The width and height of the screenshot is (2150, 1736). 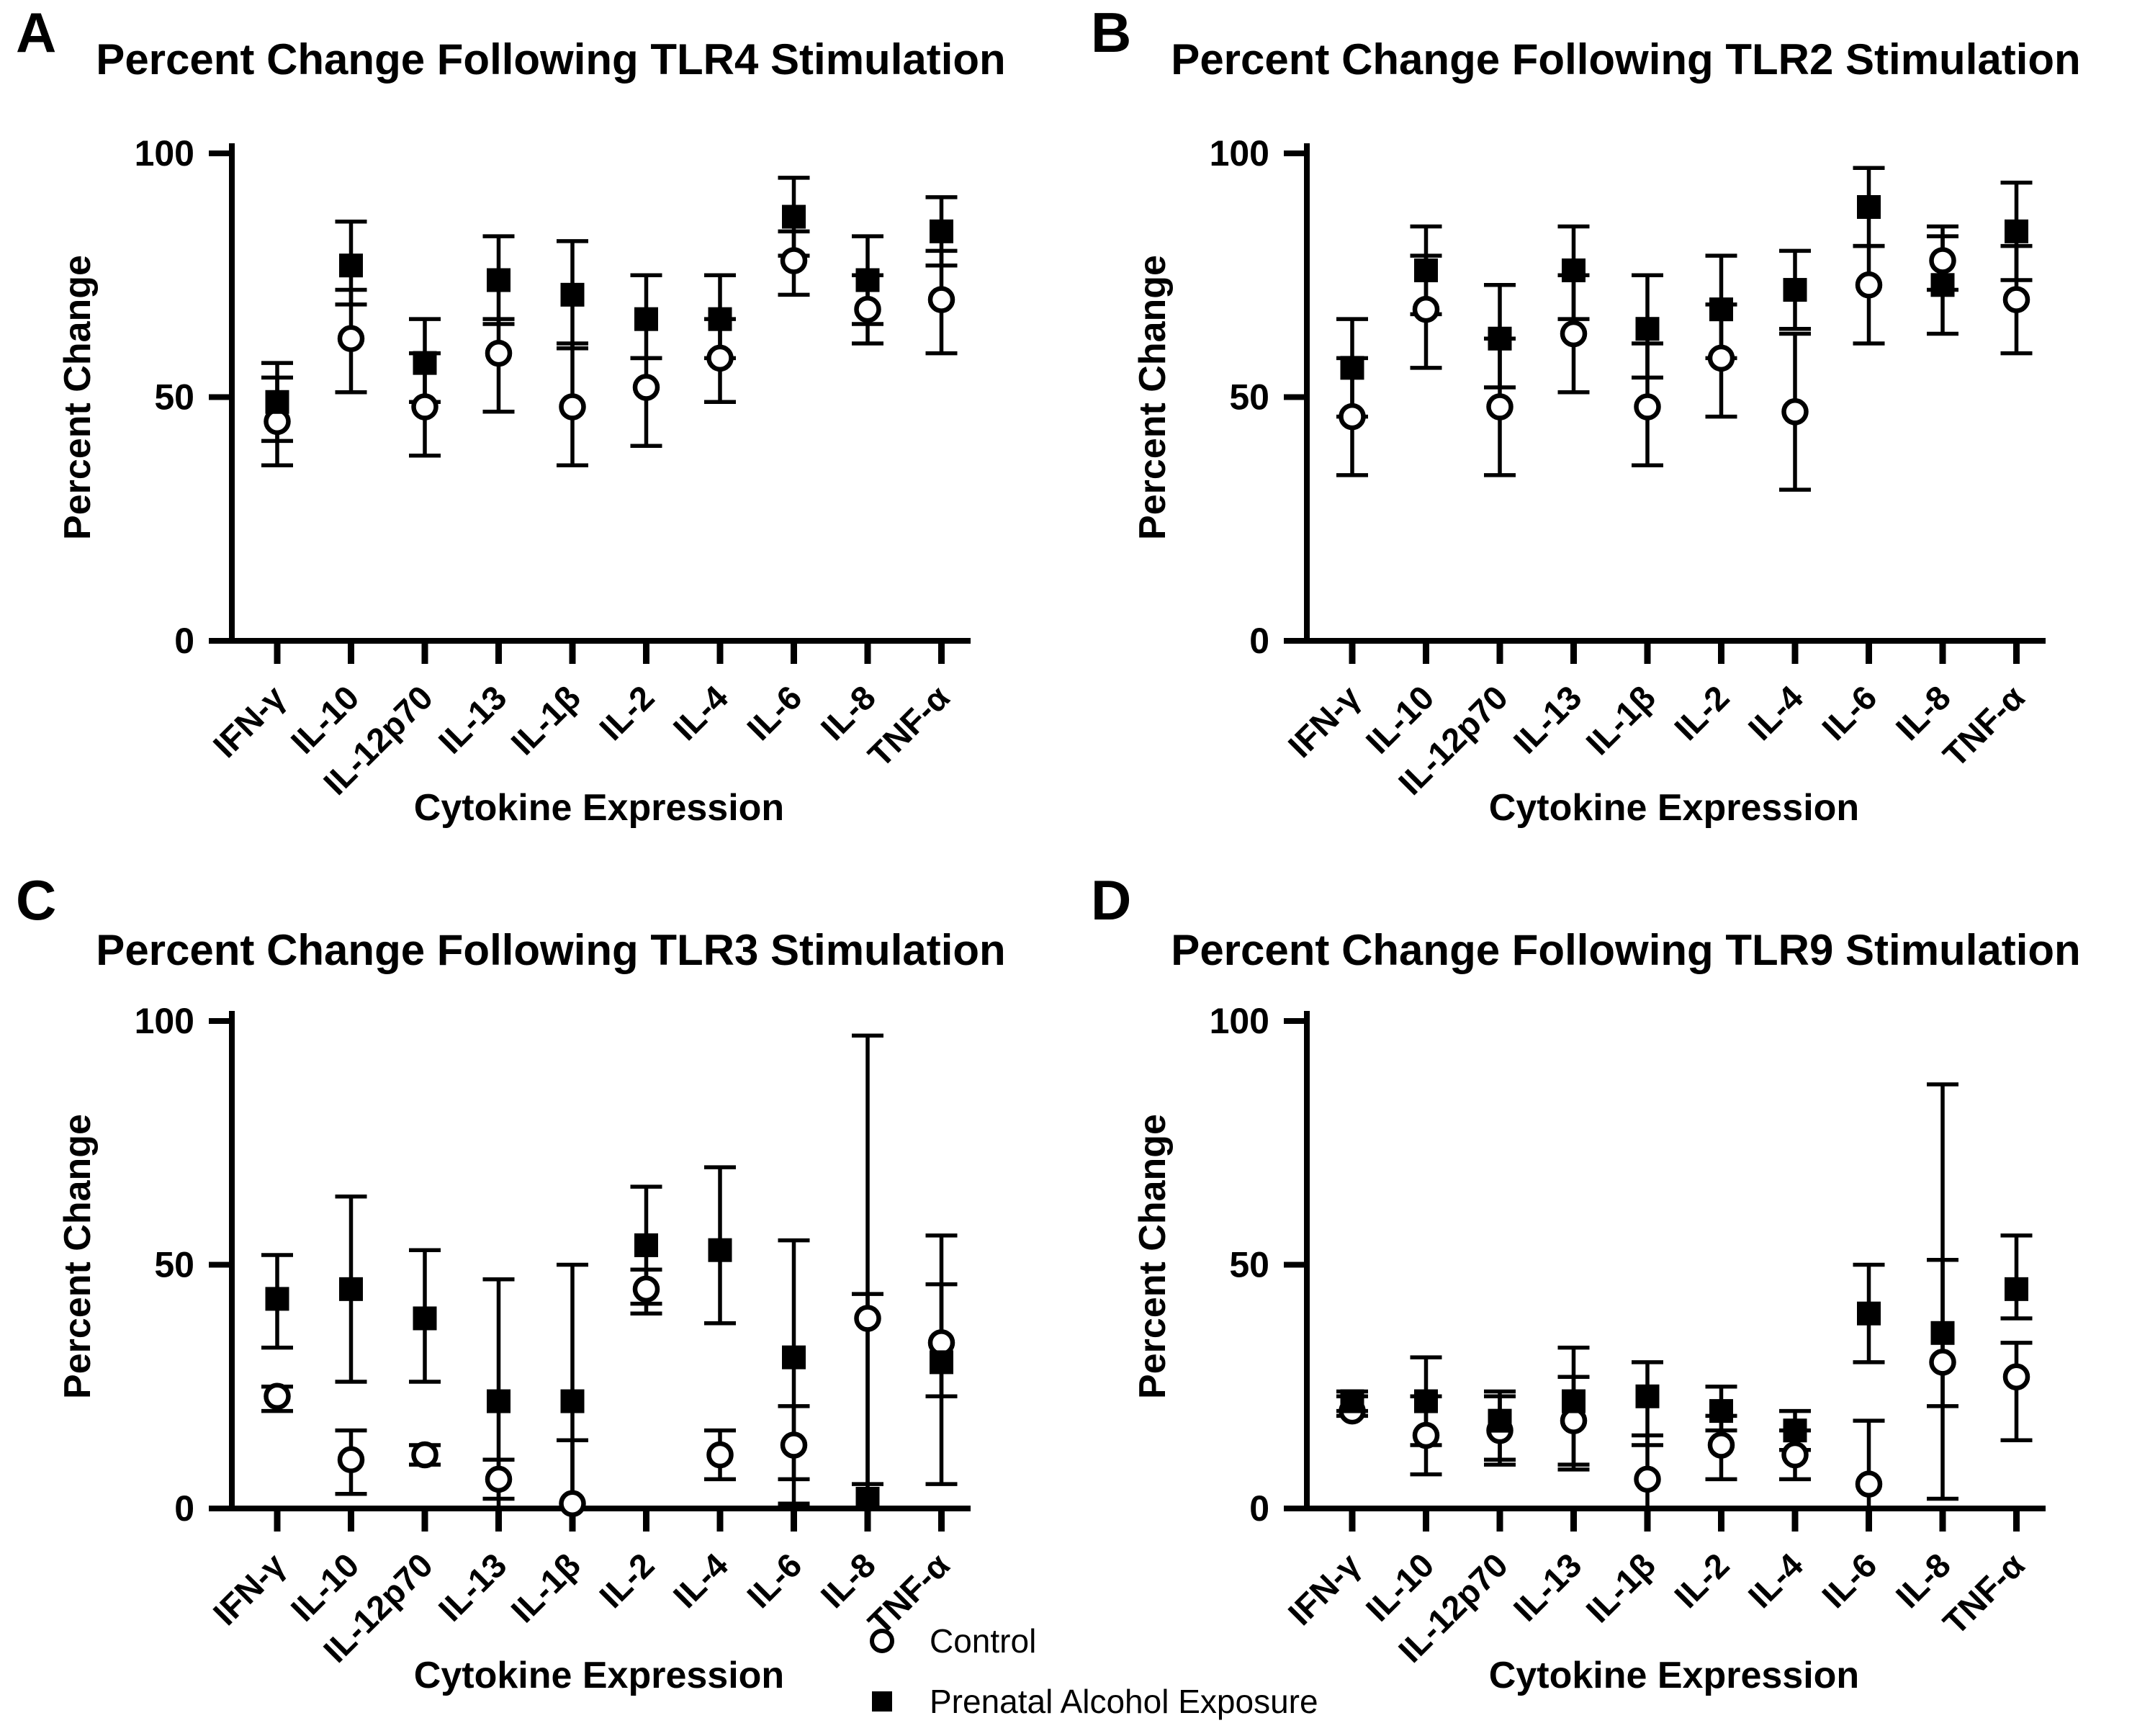 What do you see at coordinates (882, 1701) in the screenshot?
I see `filled-square-icon` at bounding box center [882, 1701].